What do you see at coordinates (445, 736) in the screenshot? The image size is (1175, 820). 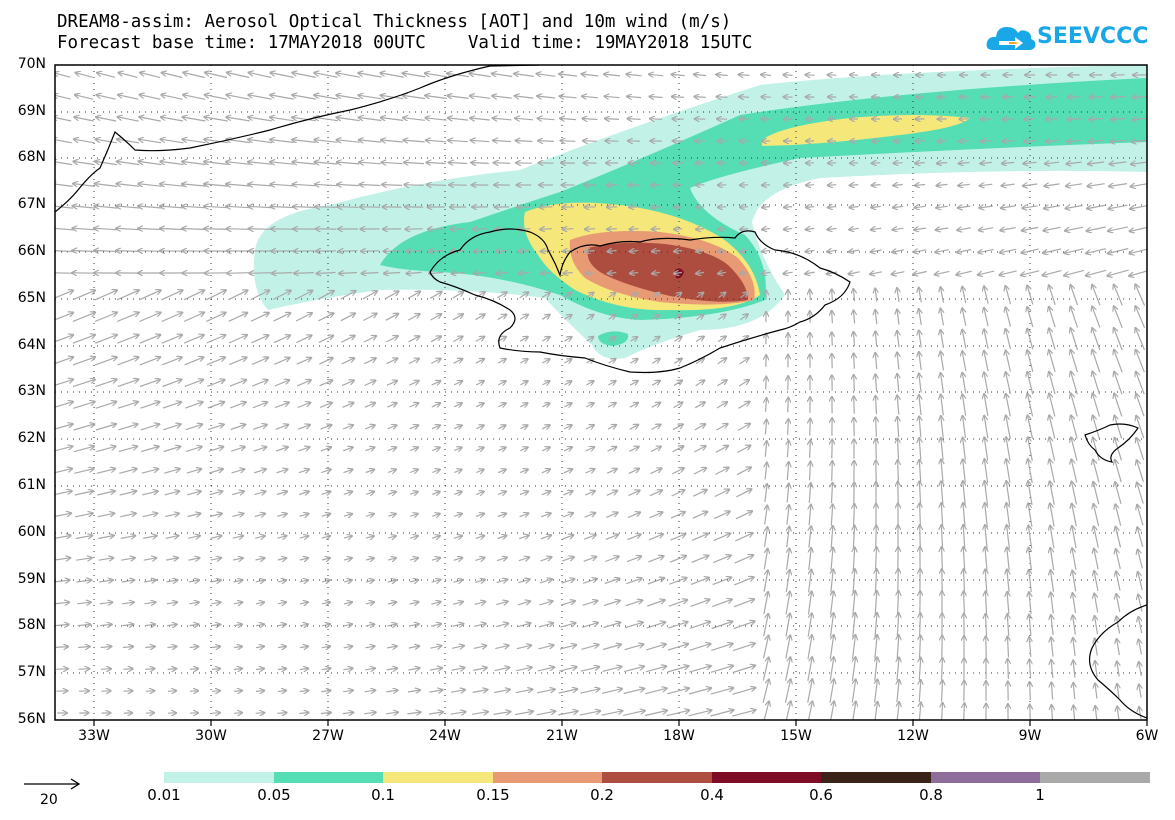 I see `lon-label-24w: 24W` at bounding box center [445, 736].